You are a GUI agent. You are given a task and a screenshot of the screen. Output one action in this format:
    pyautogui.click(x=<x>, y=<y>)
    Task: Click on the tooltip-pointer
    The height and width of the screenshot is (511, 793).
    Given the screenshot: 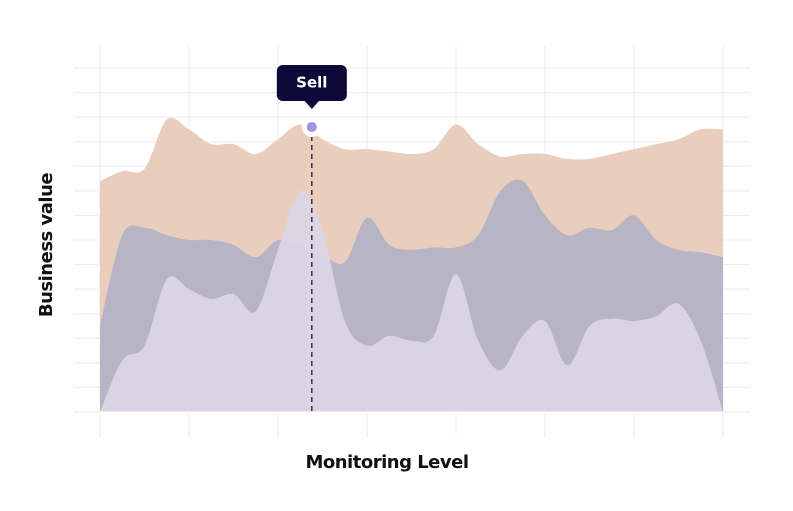 What is the action you would take?
    pyautogui.click(x=311, y=104)
    